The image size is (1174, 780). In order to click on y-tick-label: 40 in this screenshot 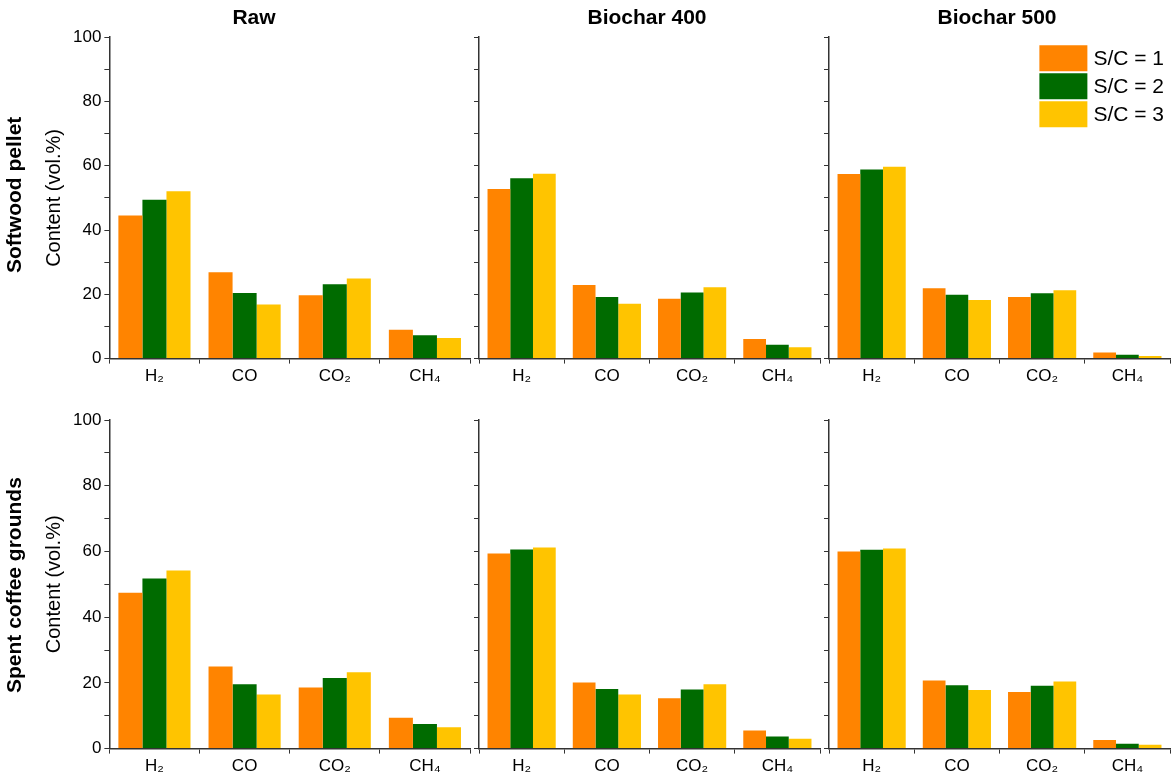, I will do `click(92, 616)`.